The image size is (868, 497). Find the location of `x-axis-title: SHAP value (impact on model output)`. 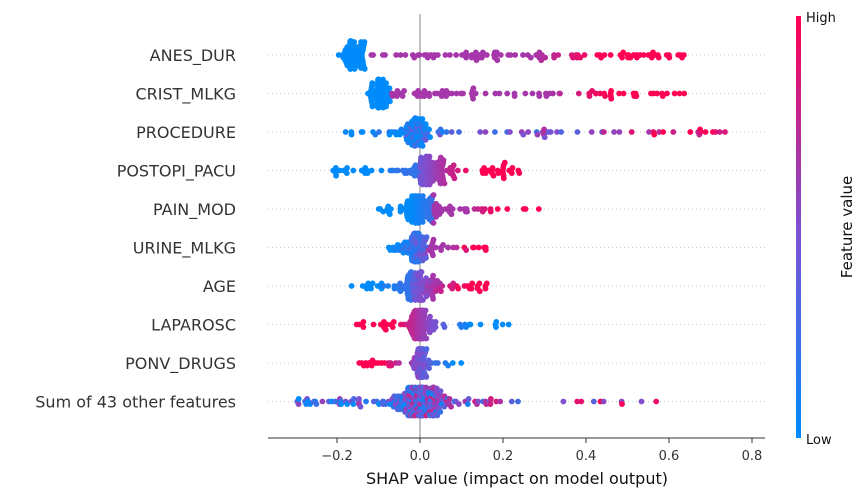

x-axis-title: SHAP value (impact on model output) is located at coordinates (517, 478).